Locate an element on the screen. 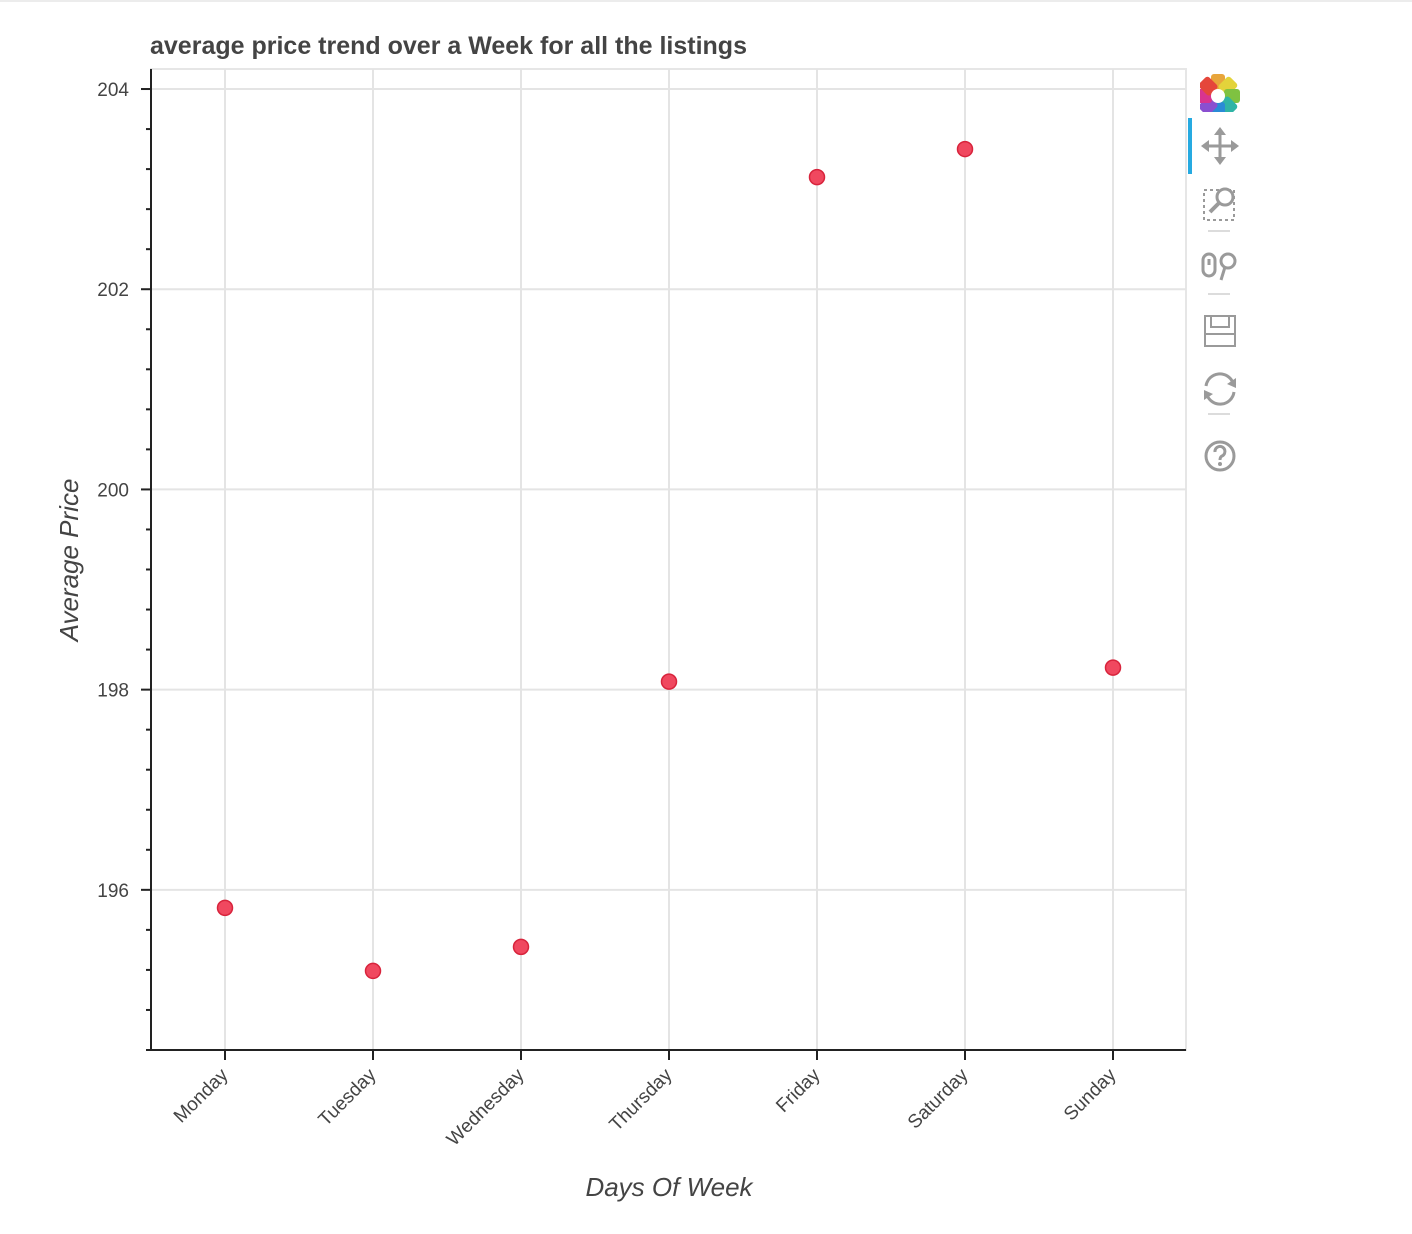 The height and width of the screenshot is (1234, 1412). wheel-zoom-tool-button is located at coordinates (1220, 266).